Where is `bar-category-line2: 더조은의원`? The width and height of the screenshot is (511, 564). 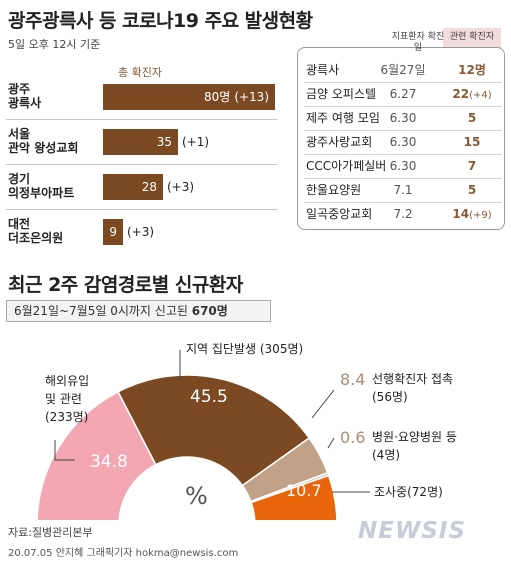 bar-category-line2: 더조은의원 is located at coordinates (36, 238).